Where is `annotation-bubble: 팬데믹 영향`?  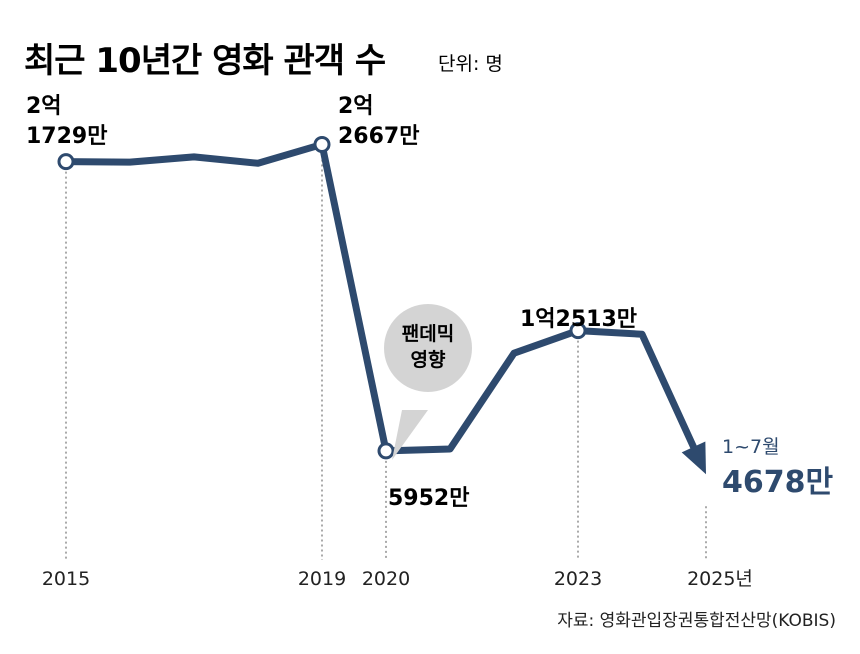
annotation-bubble: 팬데믹 영향 is located at coordinates (428, 382).